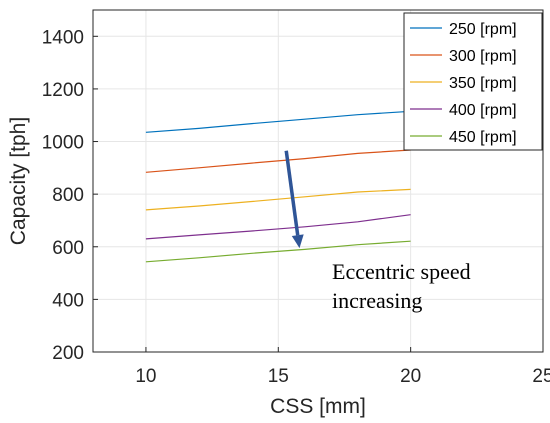 Image resolution: width=550 pixels, height=423 pixels. What do you see at coordinates (483, 83) in the screenshot?
I see `legend-label: 350 [rpm]` at bounding box center [483, 83].